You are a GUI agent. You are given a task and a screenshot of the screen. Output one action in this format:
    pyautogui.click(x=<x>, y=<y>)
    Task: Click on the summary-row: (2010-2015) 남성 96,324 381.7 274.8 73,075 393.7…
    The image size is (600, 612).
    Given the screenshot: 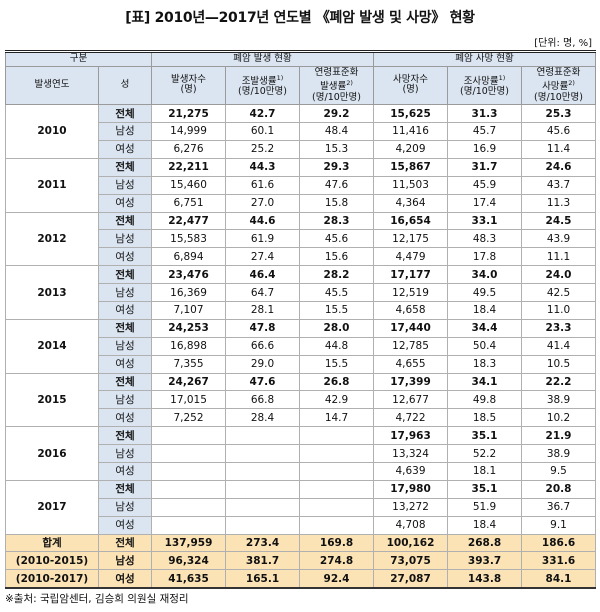 What is the action you would take?
    pyautogui.click(x=301, y=561)
    